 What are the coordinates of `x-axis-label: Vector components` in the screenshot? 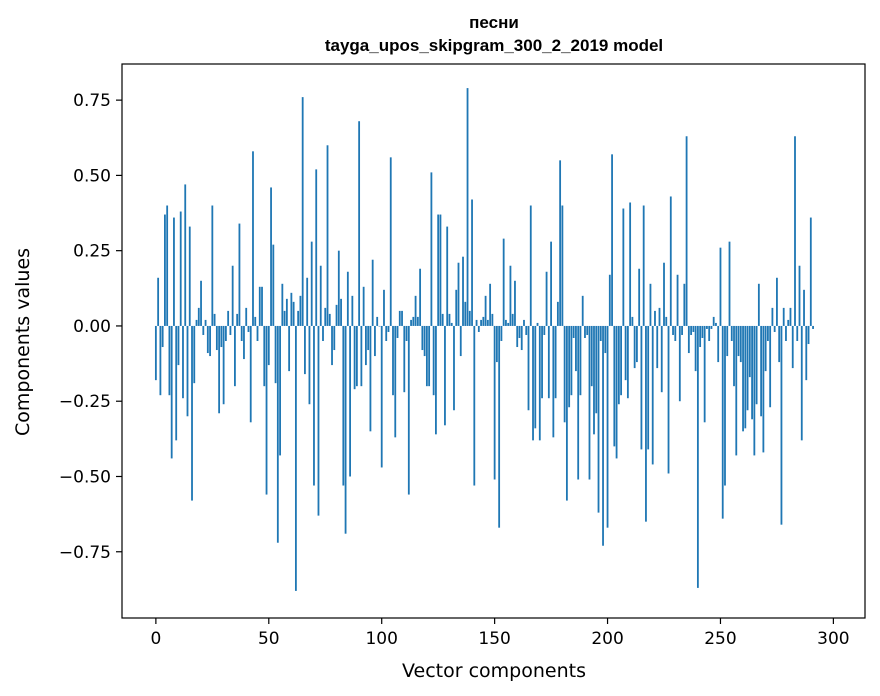 It's located at (494, 671).